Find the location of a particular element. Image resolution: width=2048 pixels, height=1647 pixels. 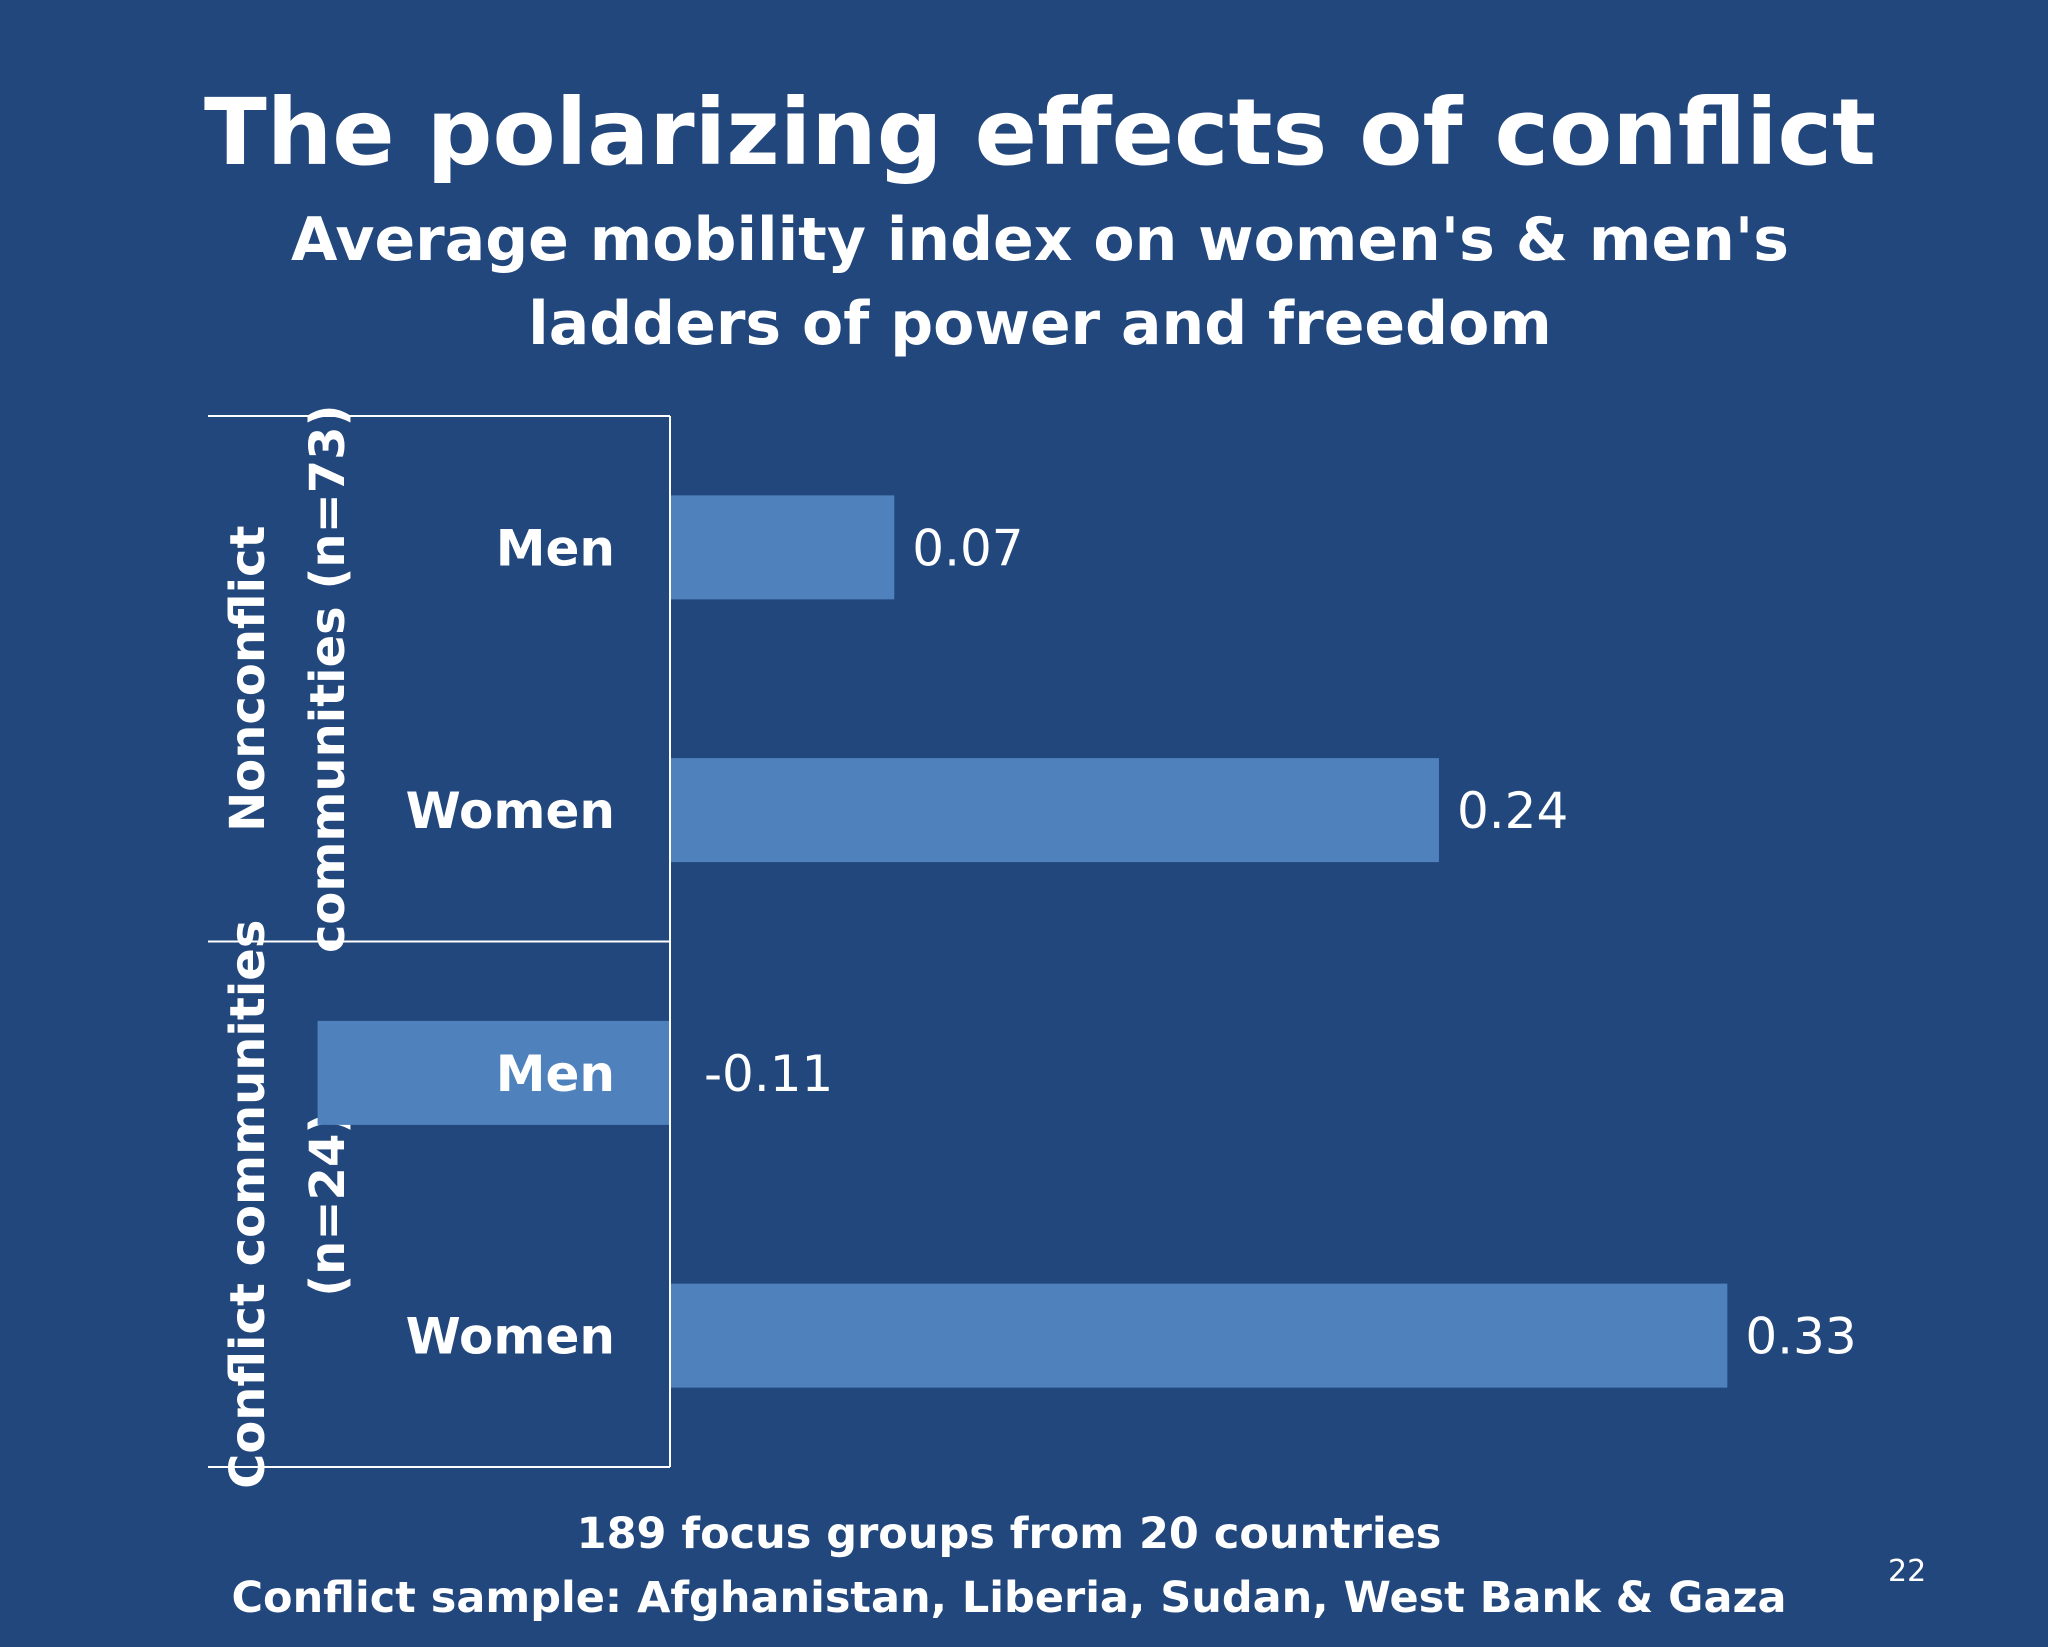

group-label-line: communities (n=73) is located at coordinates (328, 678).